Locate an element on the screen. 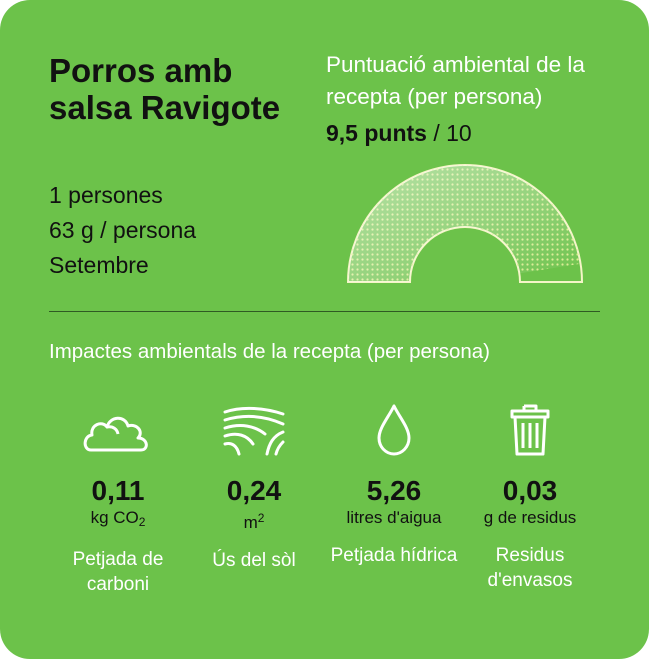 The height and width of the screenshot is (661, 650). recipe-title: Porros amb salsa Ravigote is located at coordinates (165, 89).